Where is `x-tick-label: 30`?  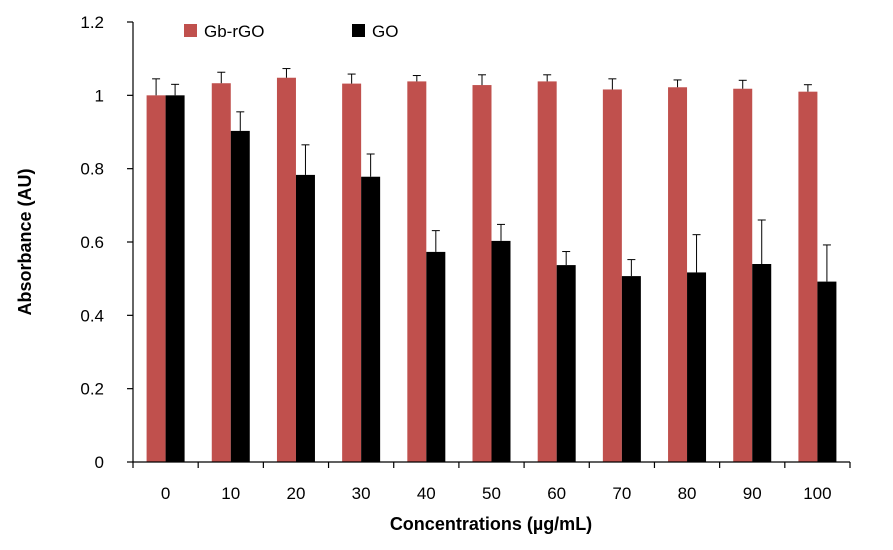 x-tick-label: 30 is located at coordinates (361, 493).